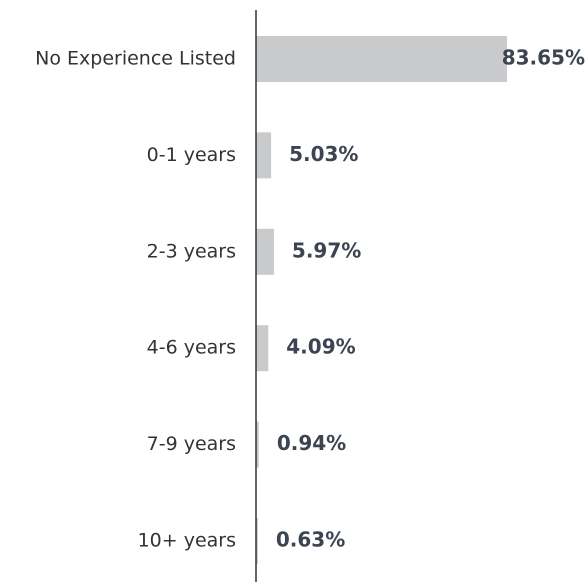  Describe the element at coordinates (320, 347) in the screenshot. I see `value-label: 4.09%` at that location.